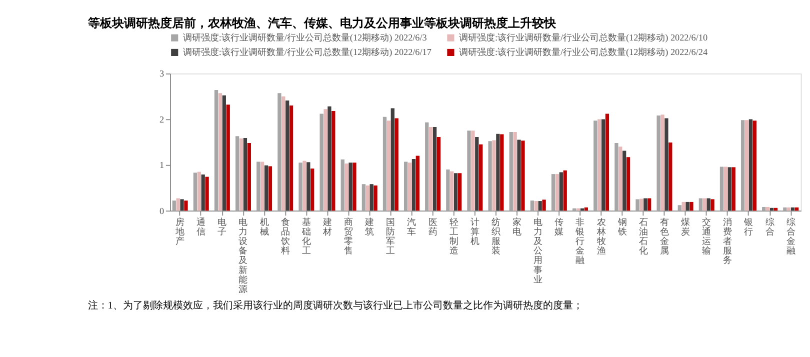 The image size is (810, 357). I want to click on chart-title: 等板块调研热度居前，农林牧渔、汽车、传媒、电力及公用事业等板块调研热度上升较快, so click(321, 23).